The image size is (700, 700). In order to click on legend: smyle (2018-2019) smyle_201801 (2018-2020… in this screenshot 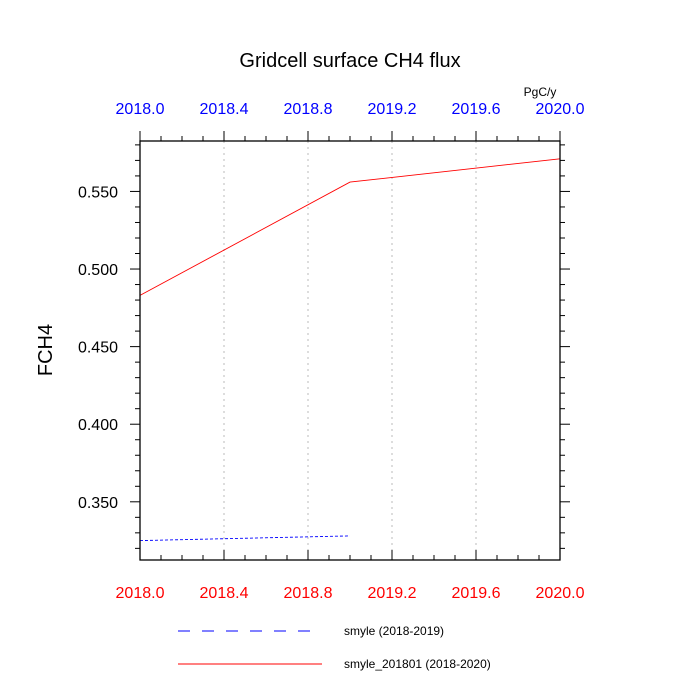, I will do `click(334, 647)`.